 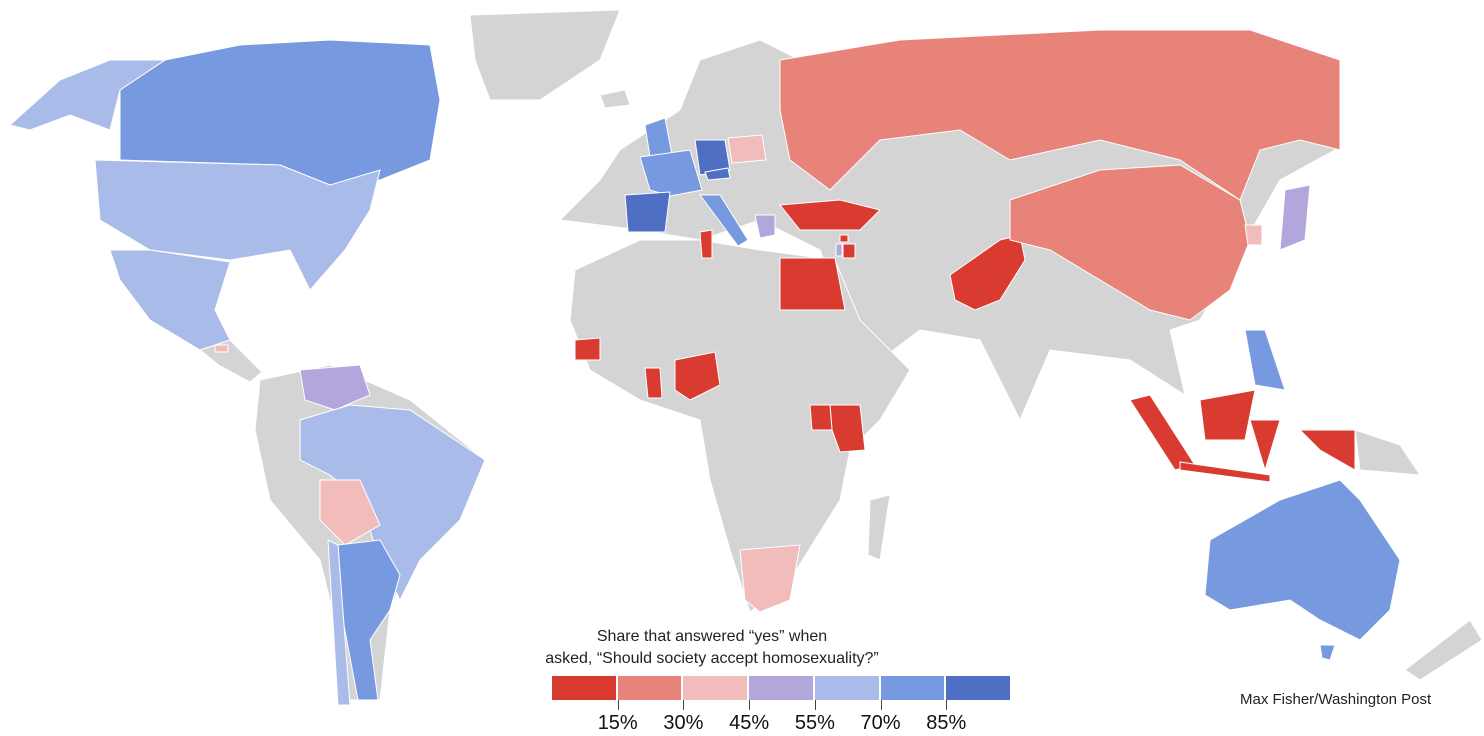 I want to click on legend-tick-label: 85%, so click(x=946, y=723).